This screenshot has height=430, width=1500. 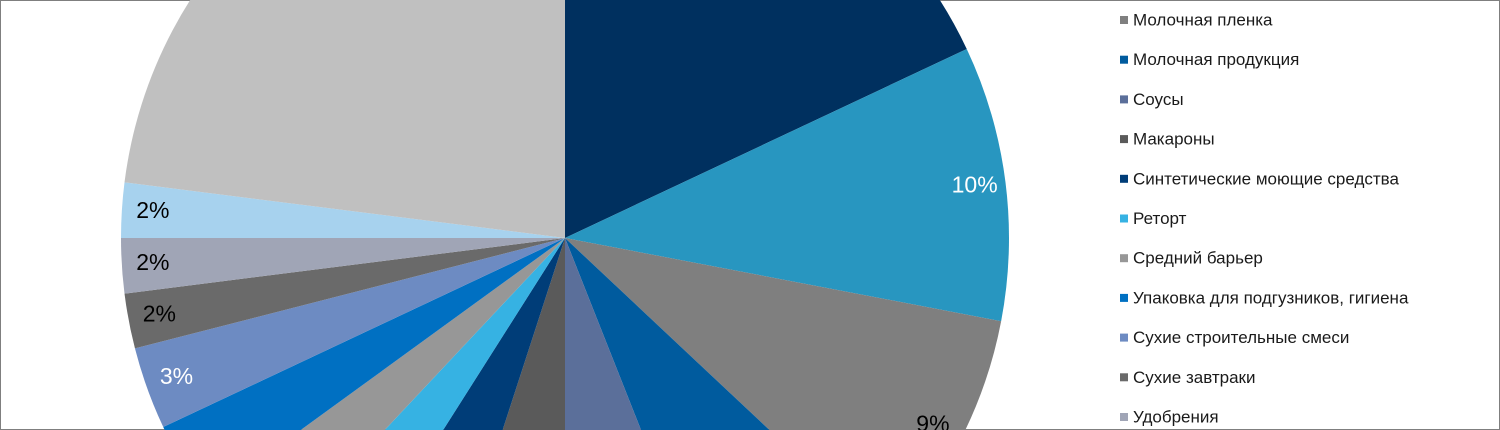 I want to click on legend-label: Реторт, so click(x=1160, y=218).